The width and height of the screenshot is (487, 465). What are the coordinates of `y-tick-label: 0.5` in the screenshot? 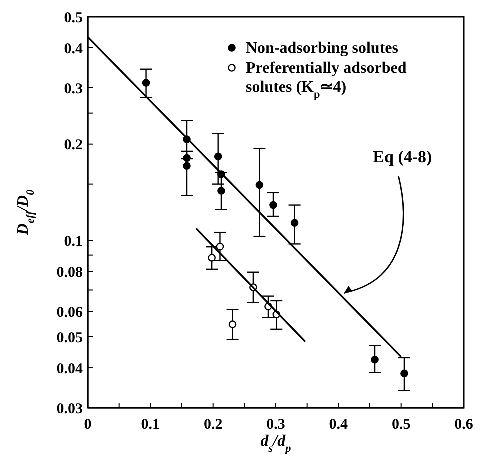 It's located at (73, 18).